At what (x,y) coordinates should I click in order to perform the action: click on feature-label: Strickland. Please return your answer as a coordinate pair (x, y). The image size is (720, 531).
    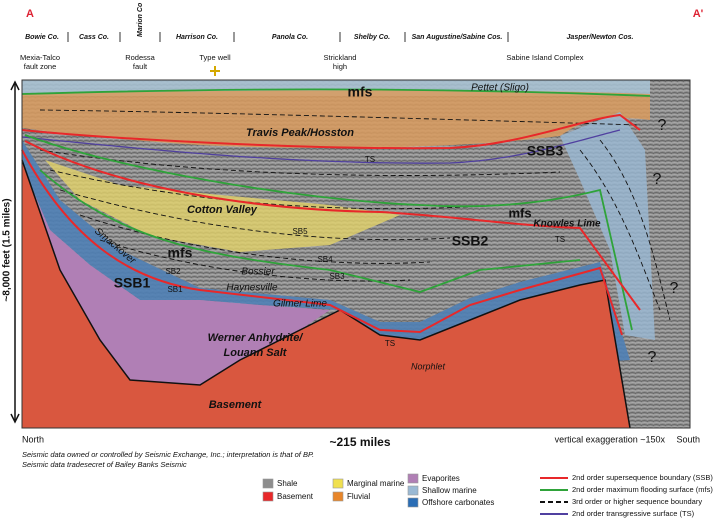
    Looking at the image, I should click on (340, 57).